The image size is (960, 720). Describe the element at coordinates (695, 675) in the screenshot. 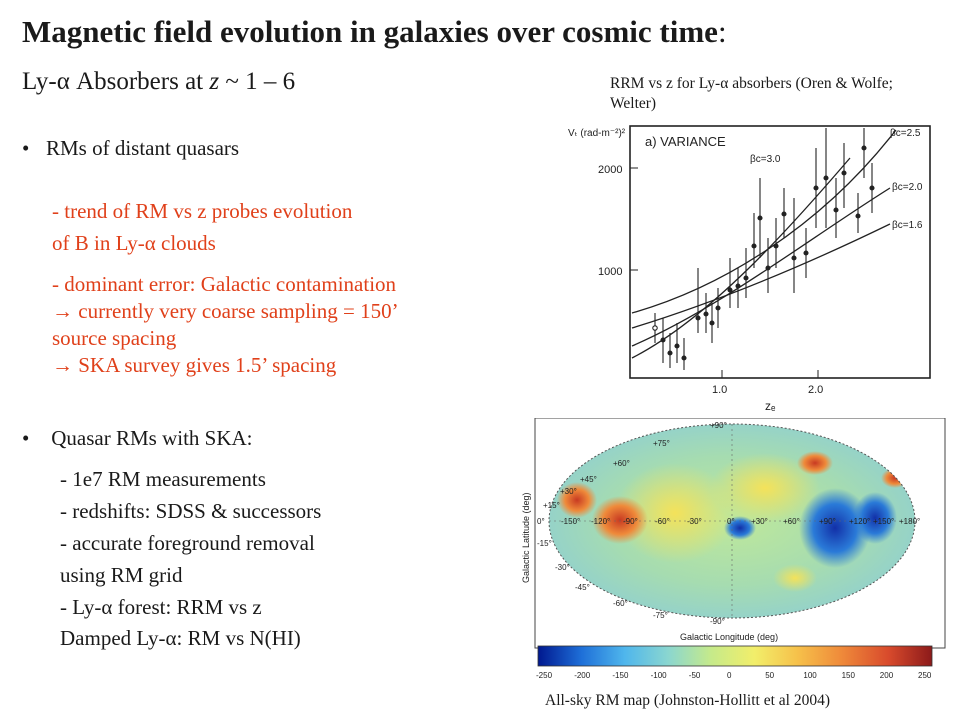

I see `colorbar-tick-label: -50` at that location.